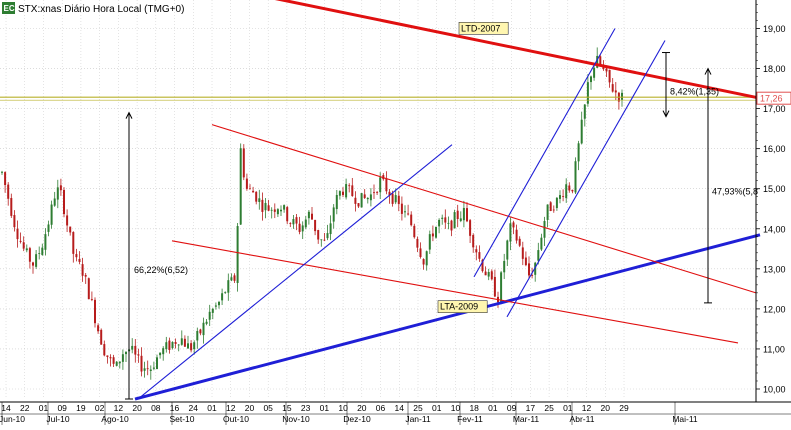 The width and height of the screenshot is (791, 430). Describe the element at coordinates (470, 419) in the screenshot. I see `x-month-label: Fev-11` at that location.